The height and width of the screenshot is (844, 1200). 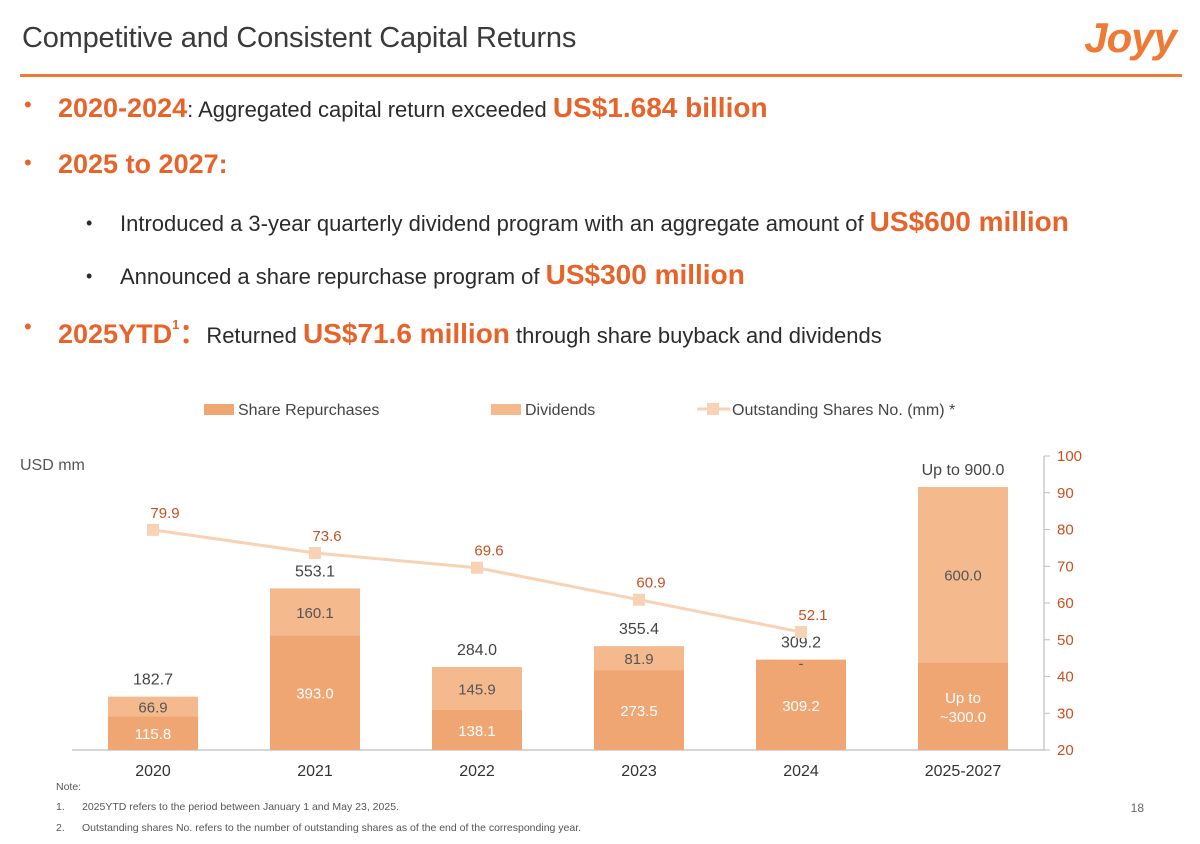 What do you see at coordinates (477, 650) in the screenshot?
I see `bar-total-label: 284.0` at bounding box center [477, 650].